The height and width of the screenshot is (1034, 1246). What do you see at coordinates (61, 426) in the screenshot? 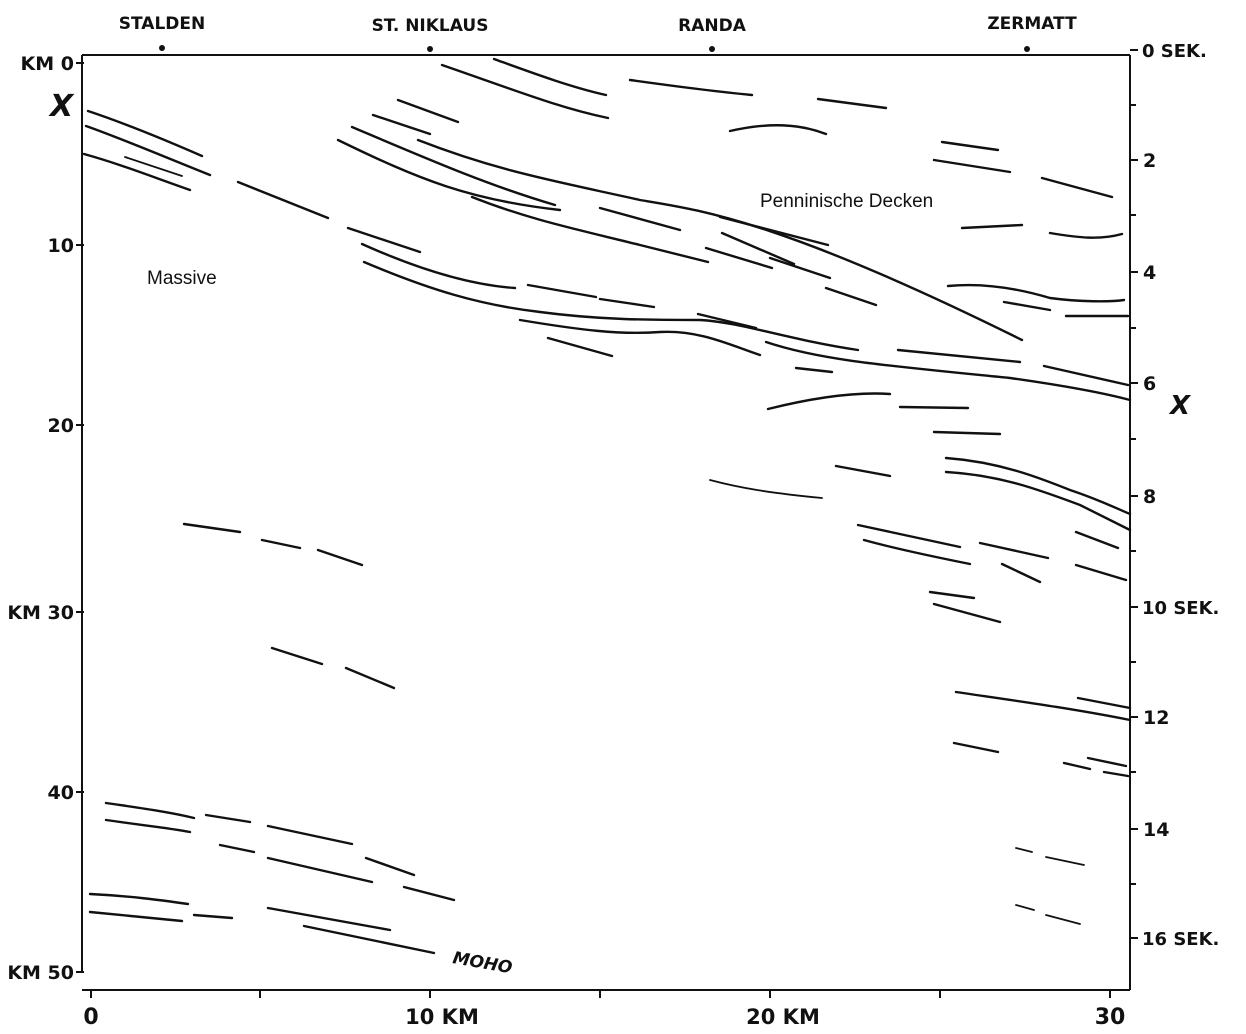
I see `depth-tick-20: 20` at bounding box center [61, 426].